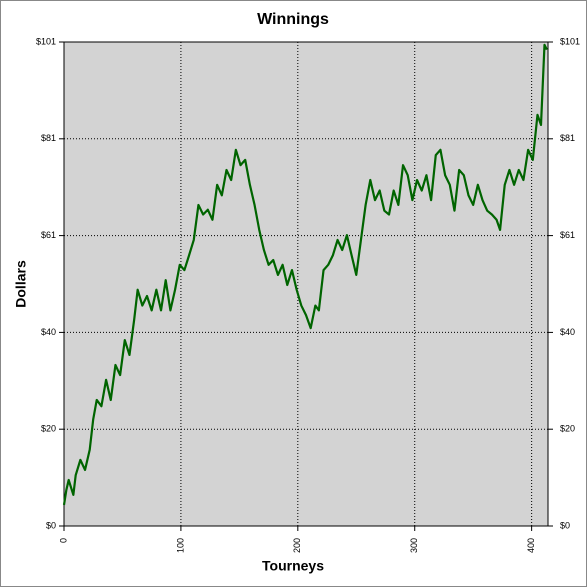  What do you see at coordinates (531, 545) in the screenshot?
I see `x-tick-label: 400` at bounding box center [531, 545].